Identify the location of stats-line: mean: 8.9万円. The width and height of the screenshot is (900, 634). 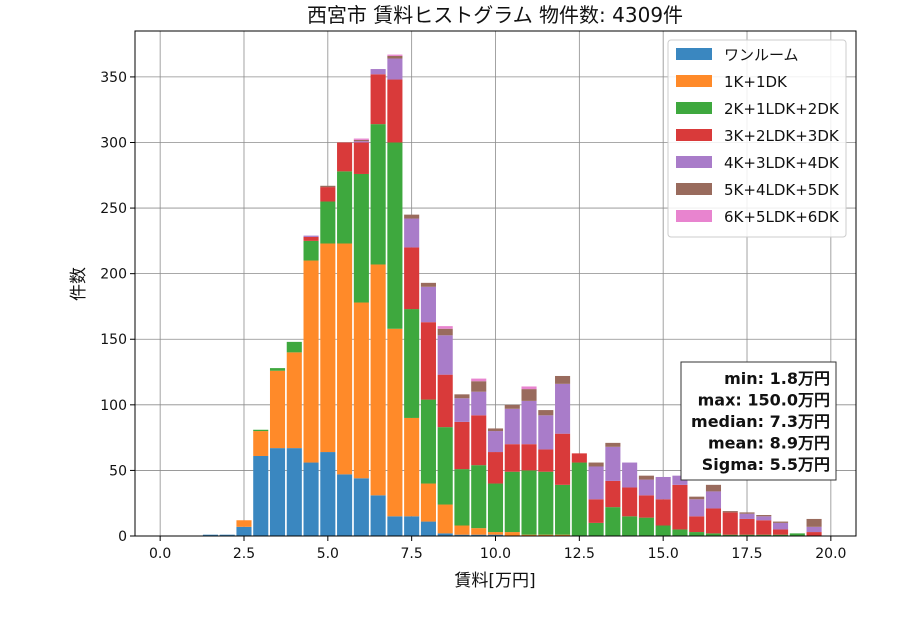
(769, 443).